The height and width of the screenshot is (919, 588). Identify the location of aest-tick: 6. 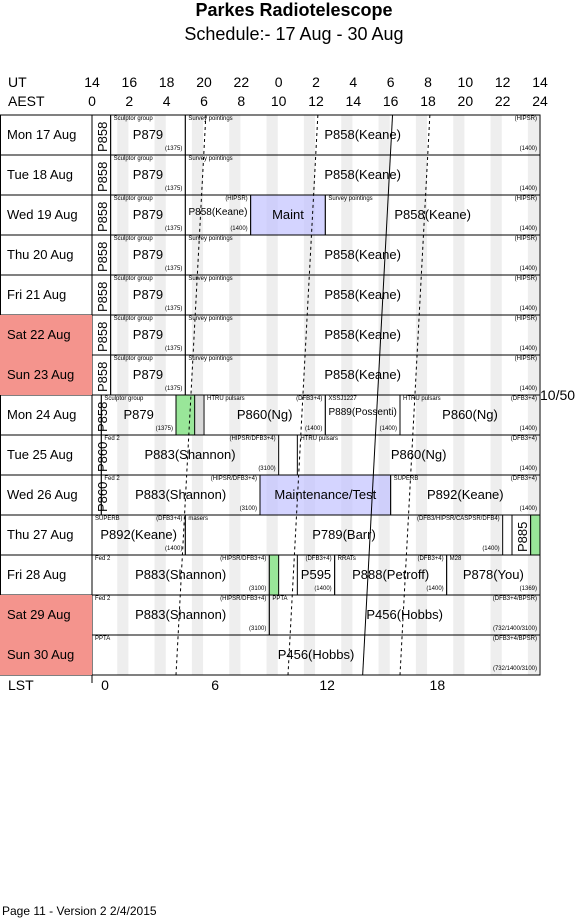
(204, 101).